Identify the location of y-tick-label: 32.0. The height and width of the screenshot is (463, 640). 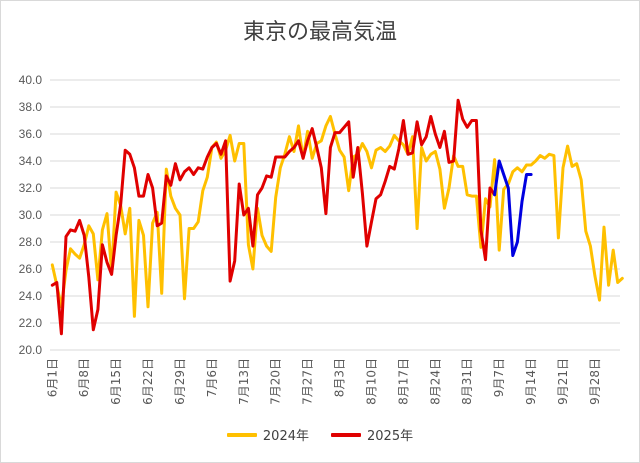
(31, 188).